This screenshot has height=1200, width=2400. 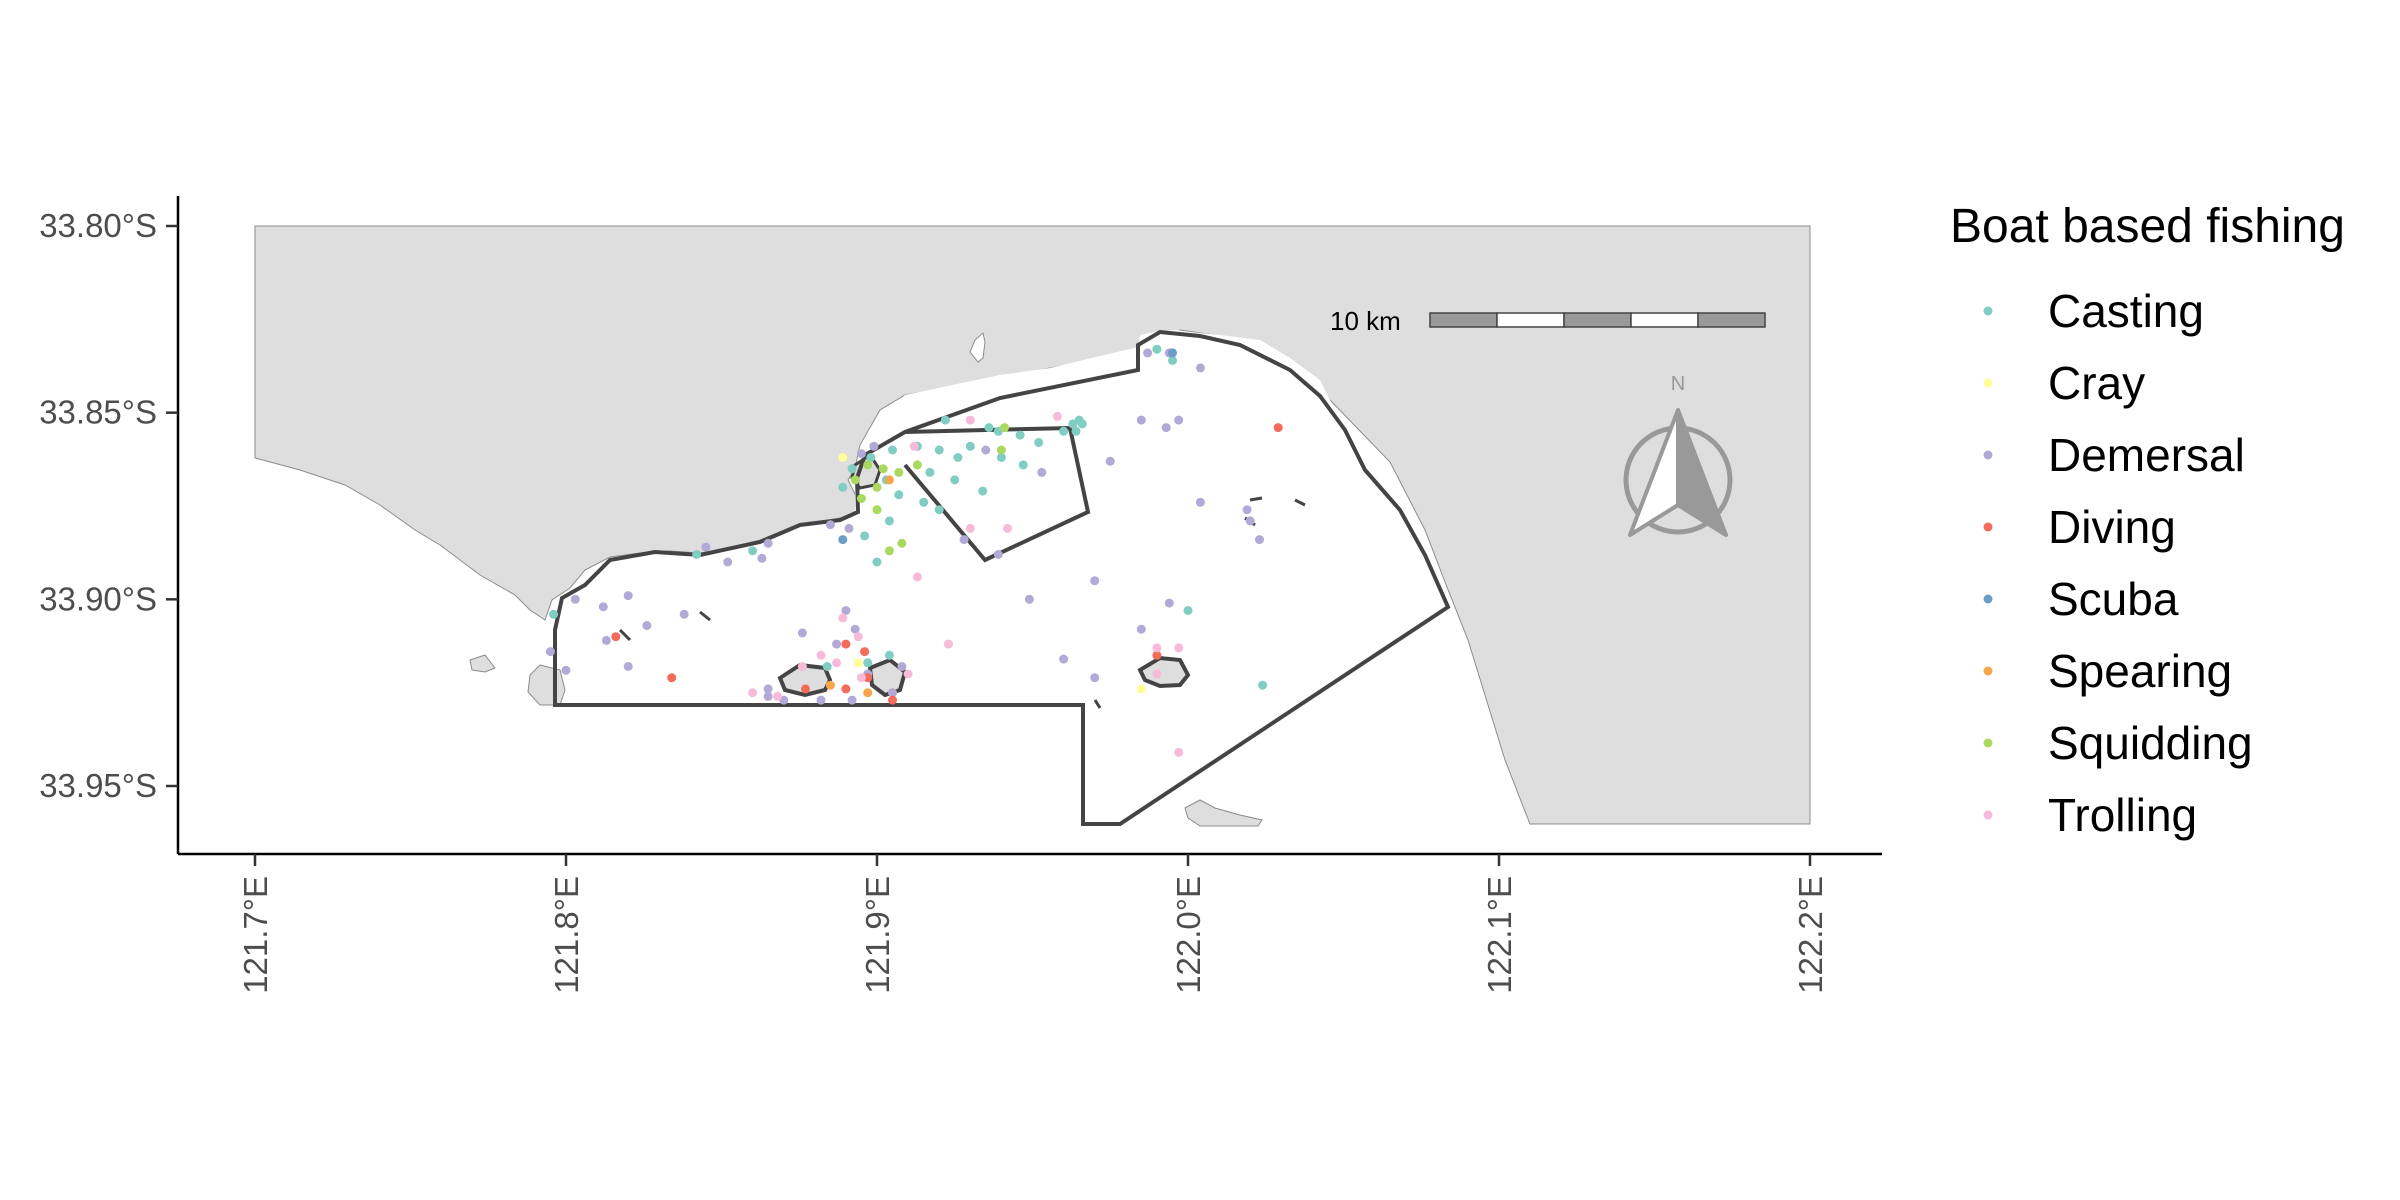 What do you see at coordinates (98, 598) in the screenshot?
I see `y-tick-label: 33.90°S` at bounding box center [98, 598].